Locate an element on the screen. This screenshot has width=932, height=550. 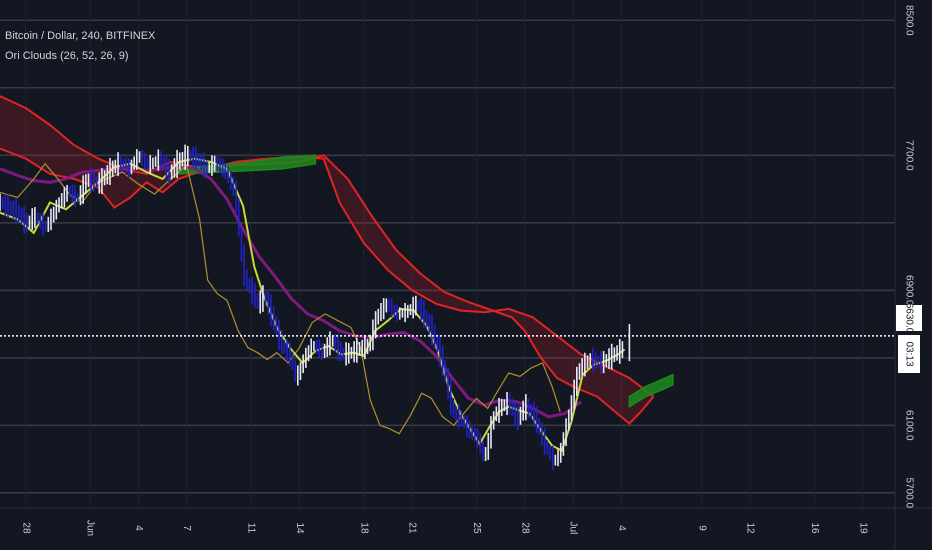
time-scale: 28 Jun 4 7 11 14 18 21 25 28 Jul 4 9 12 16 19 is located at coordinates (444, 528).